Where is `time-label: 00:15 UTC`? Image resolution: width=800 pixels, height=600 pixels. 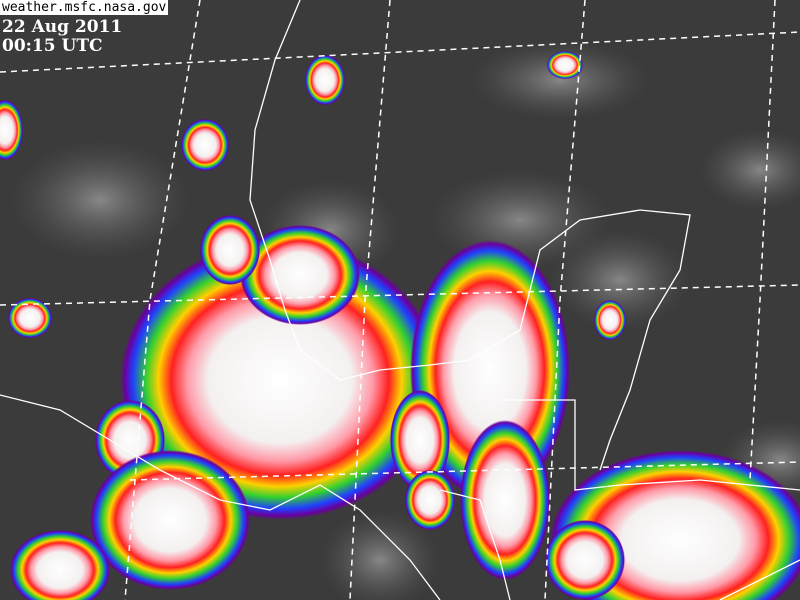
time-label: 00:15 UTC is located at coordinates (52, 46).